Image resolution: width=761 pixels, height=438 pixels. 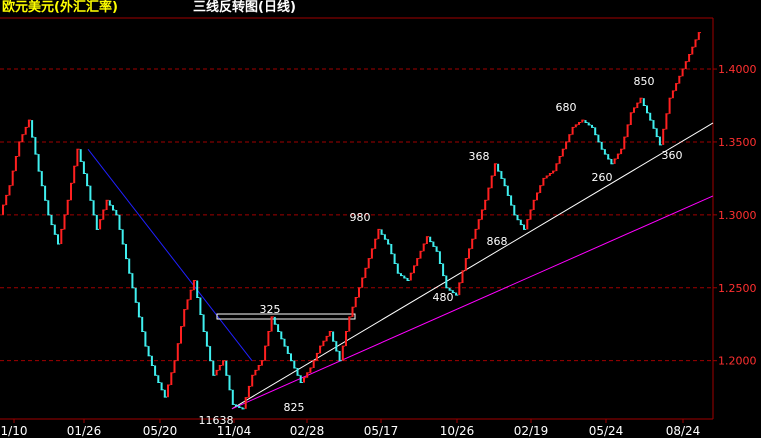 I want to click on date-tick-label: 10/26, so click(x=457, y=431).